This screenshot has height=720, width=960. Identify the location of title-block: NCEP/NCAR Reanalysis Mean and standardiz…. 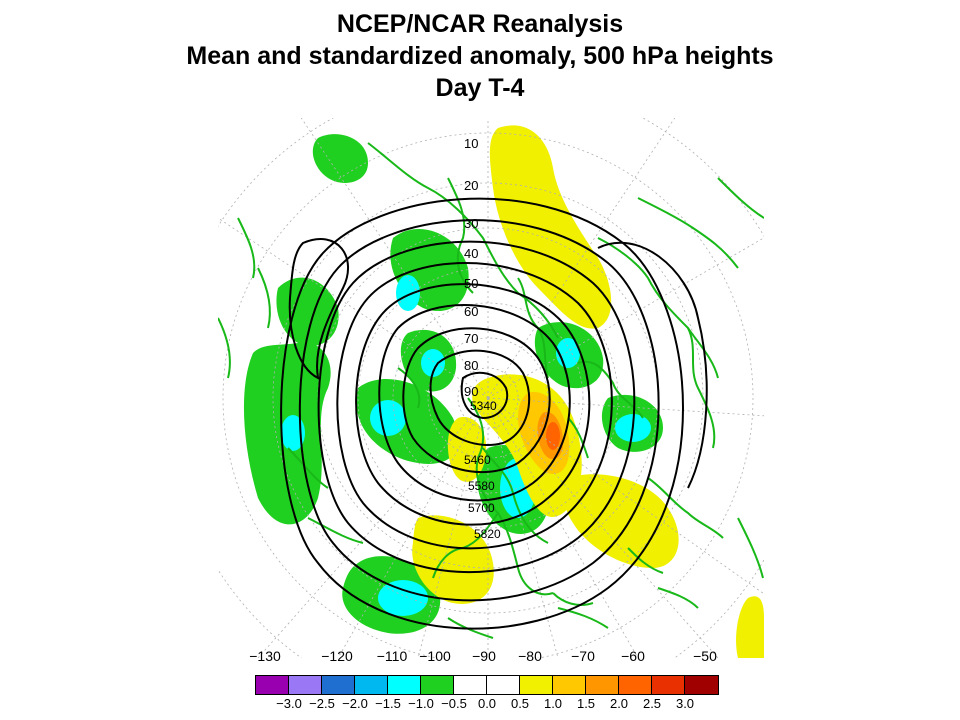
(480, 56).